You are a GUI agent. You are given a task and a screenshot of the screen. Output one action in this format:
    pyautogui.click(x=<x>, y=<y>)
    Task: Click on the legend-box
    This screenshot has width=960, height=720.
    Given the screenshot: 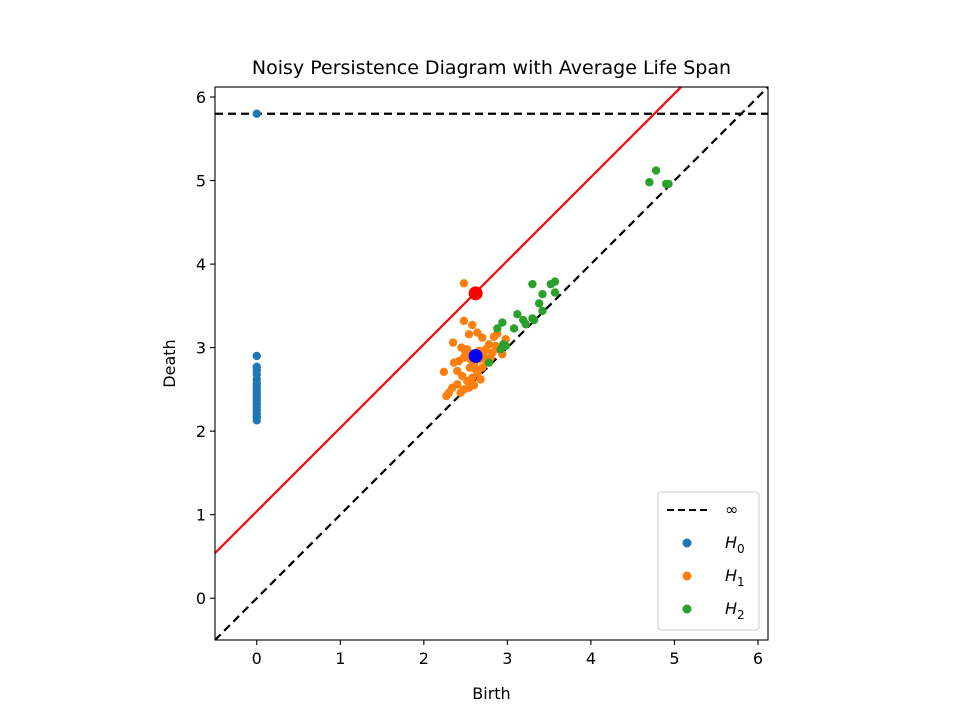 What is the action you would take?
    pyautogui.click(x=708, y=561)
    